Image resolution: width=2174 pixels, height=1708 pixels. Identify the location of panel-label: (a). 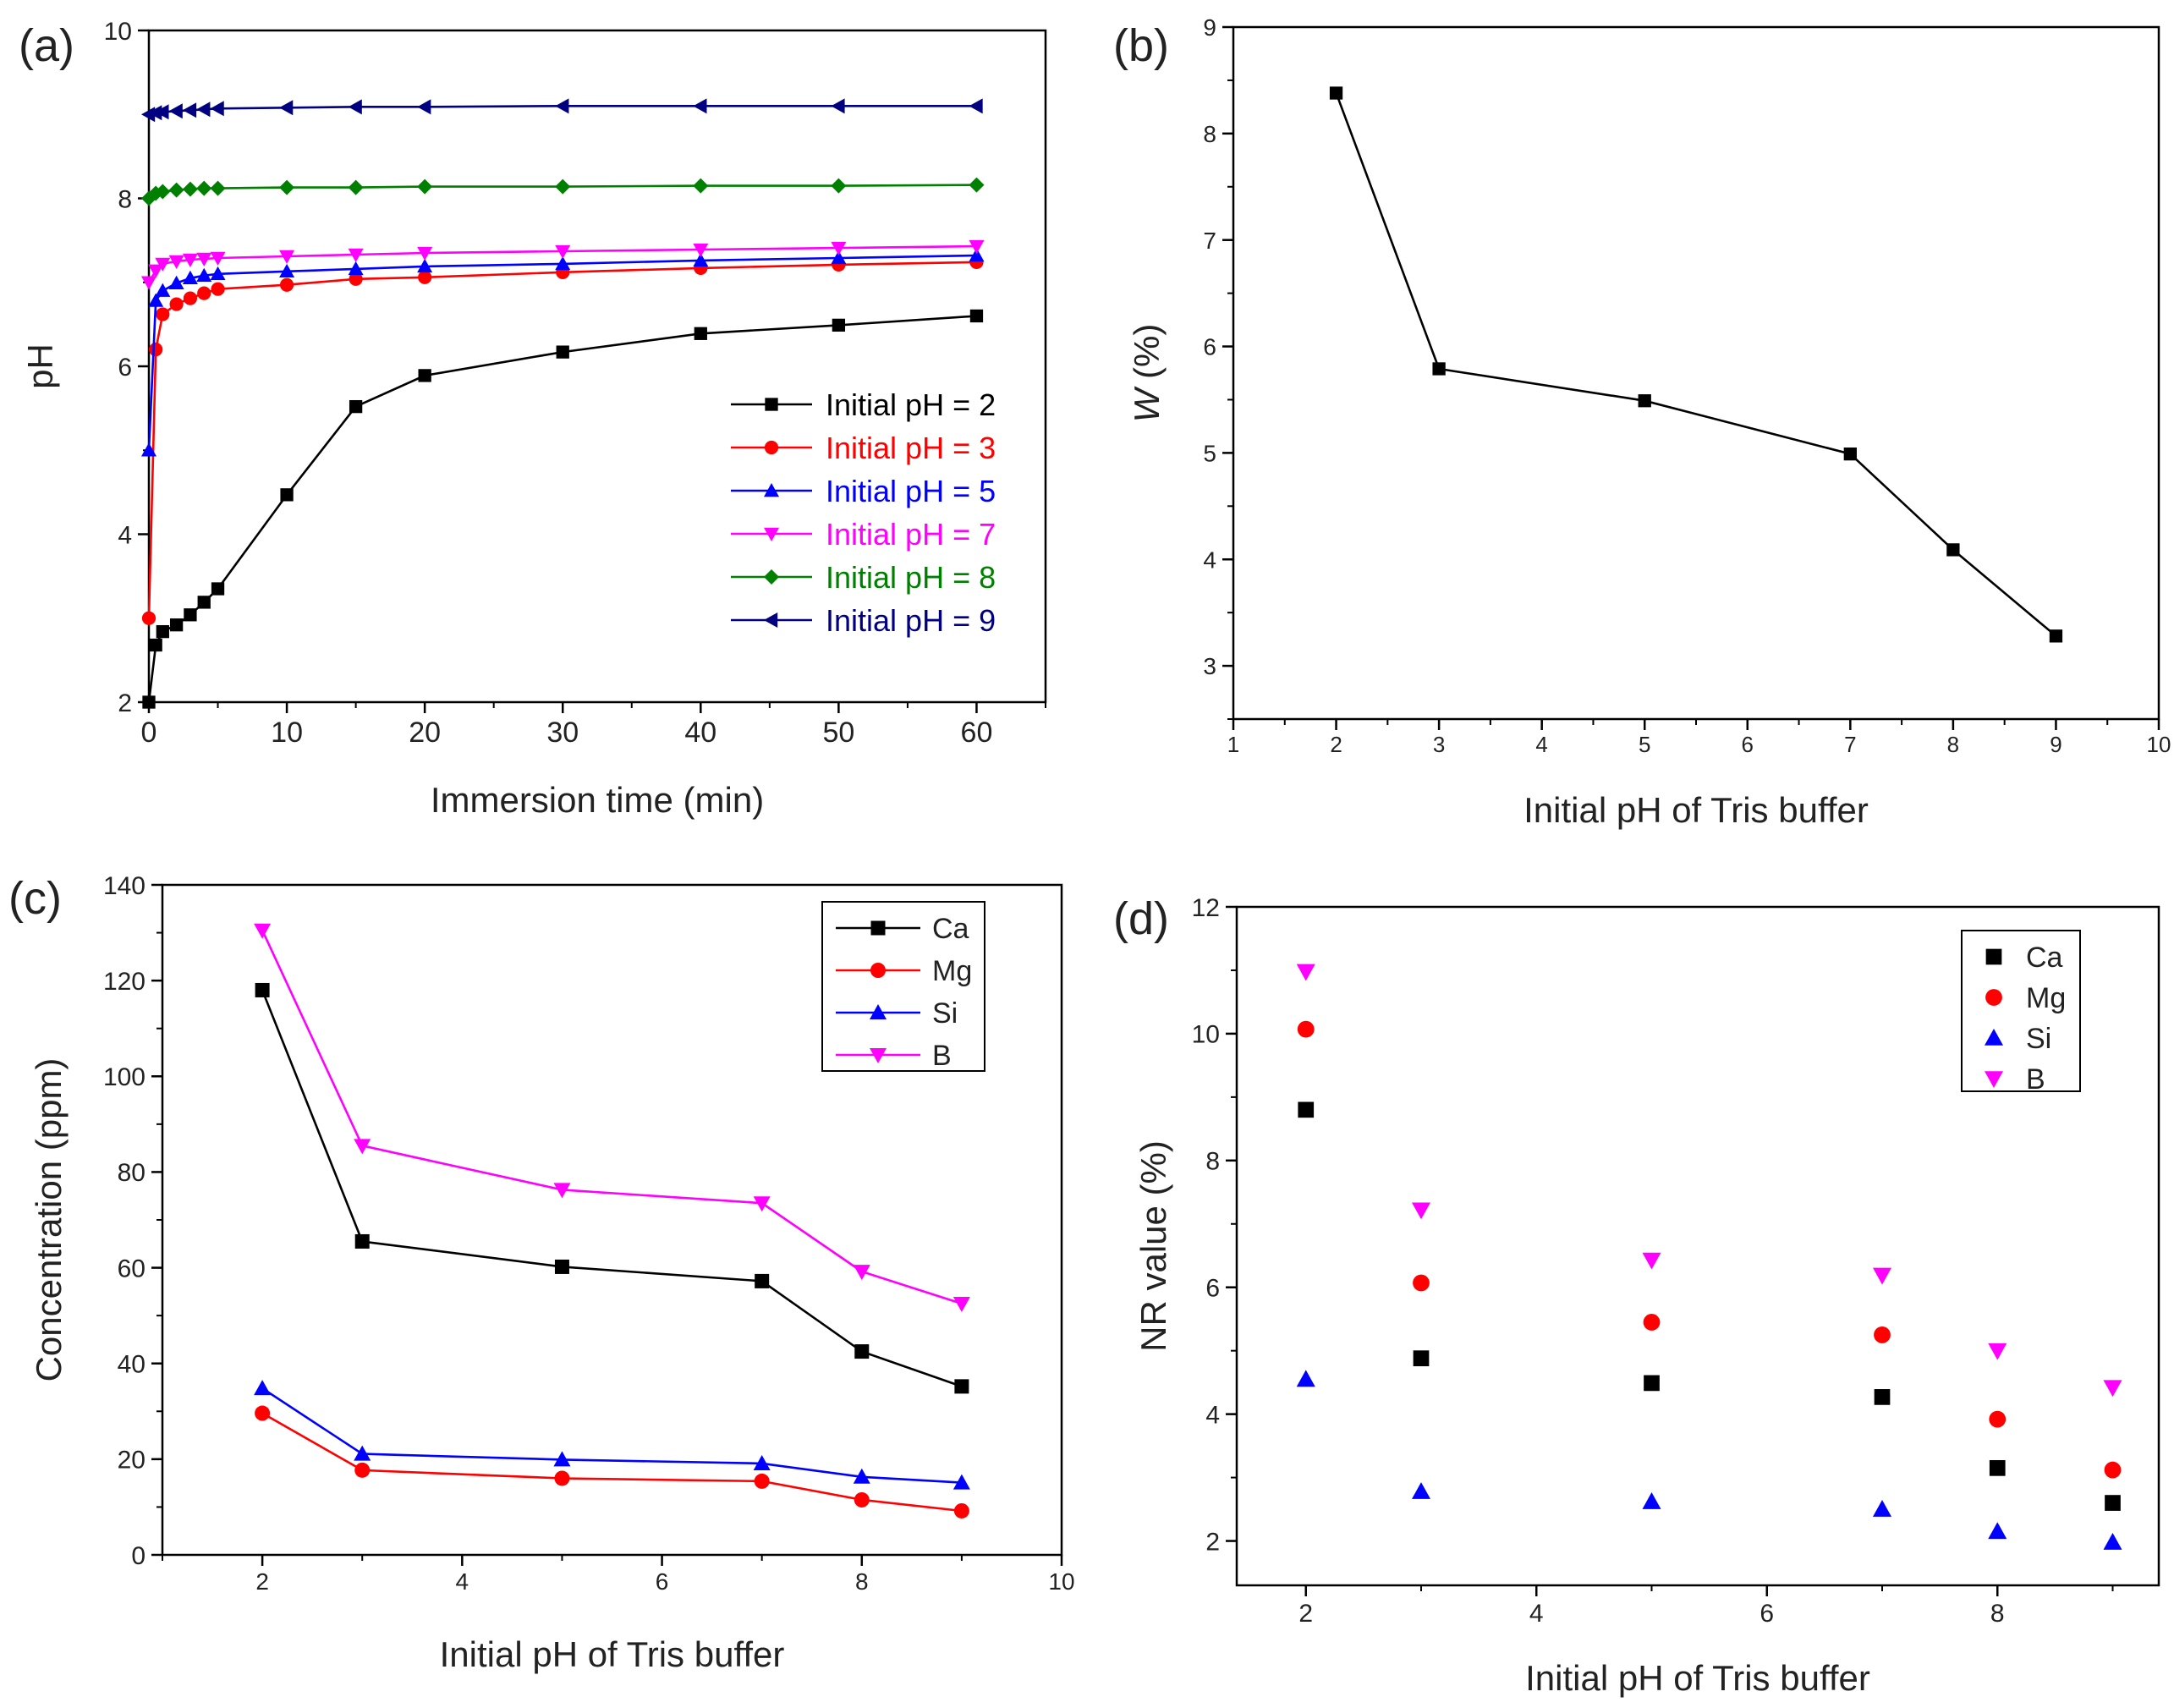
(46, 45).